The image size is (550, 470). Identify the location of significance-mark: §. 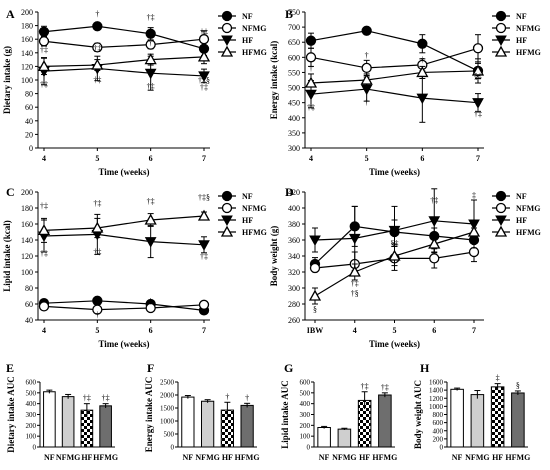
(518, 385).